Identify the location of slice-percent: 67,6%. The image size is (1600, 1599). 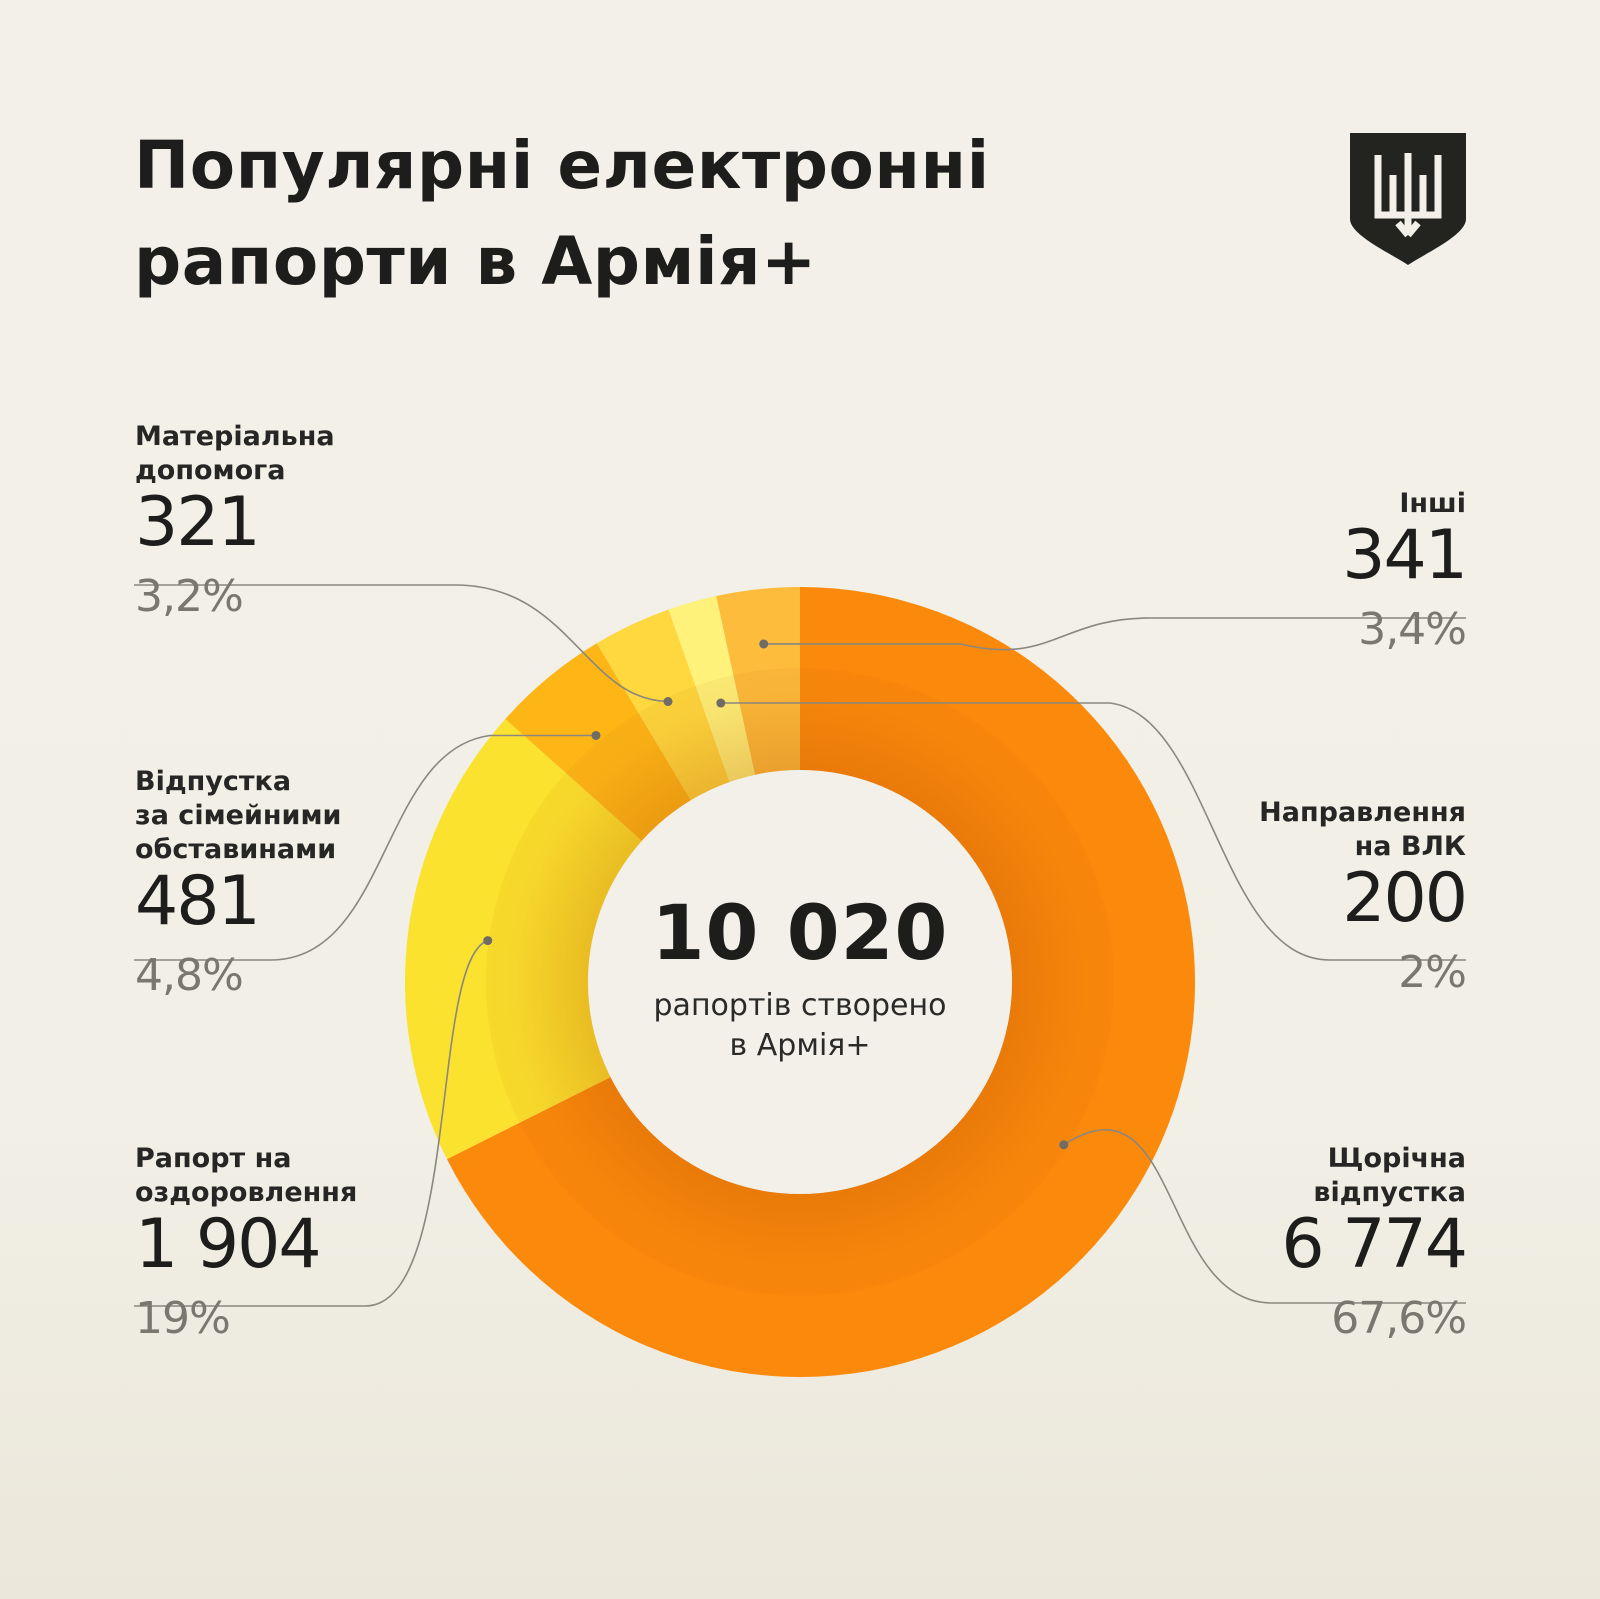
(1399, 1318).